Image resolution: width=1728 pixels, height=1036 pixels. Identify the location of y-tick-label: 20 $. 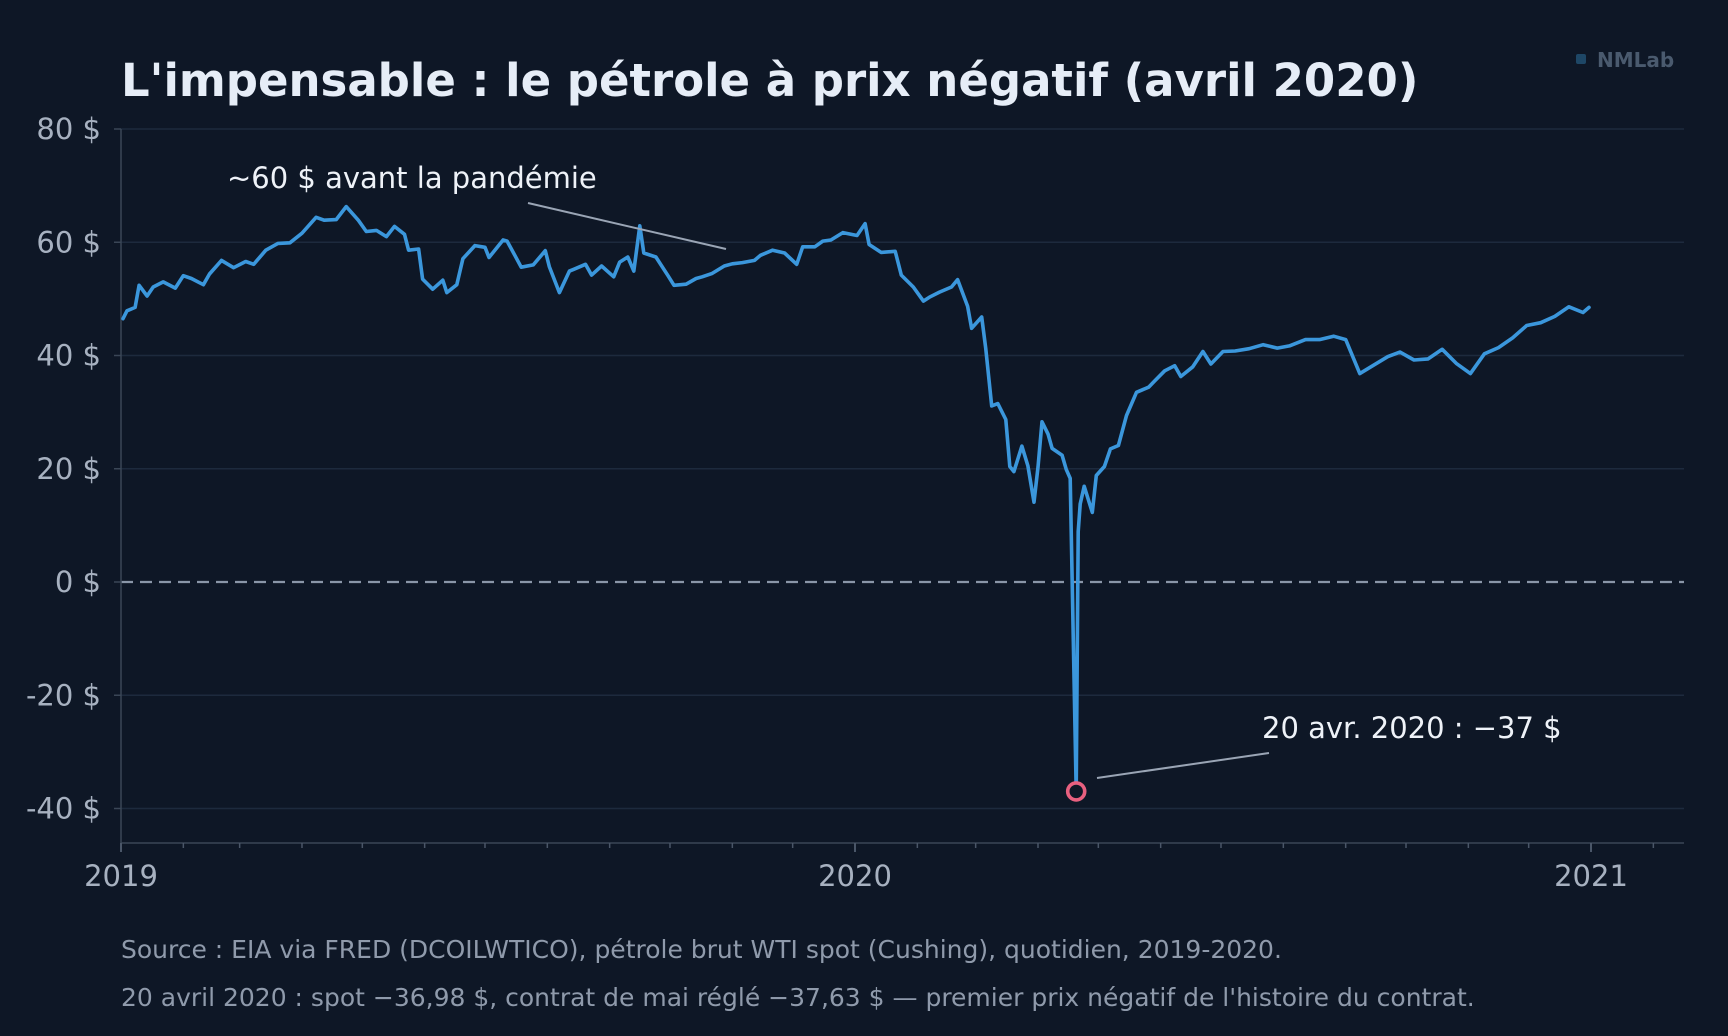
(68, 469).